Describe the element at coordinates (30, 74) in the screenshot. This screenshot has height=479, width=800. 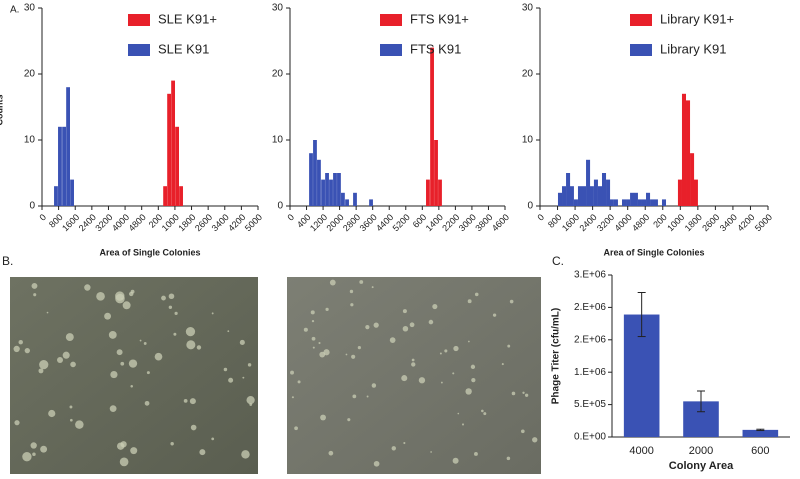
I see `y-tick-label: 20` at that location.